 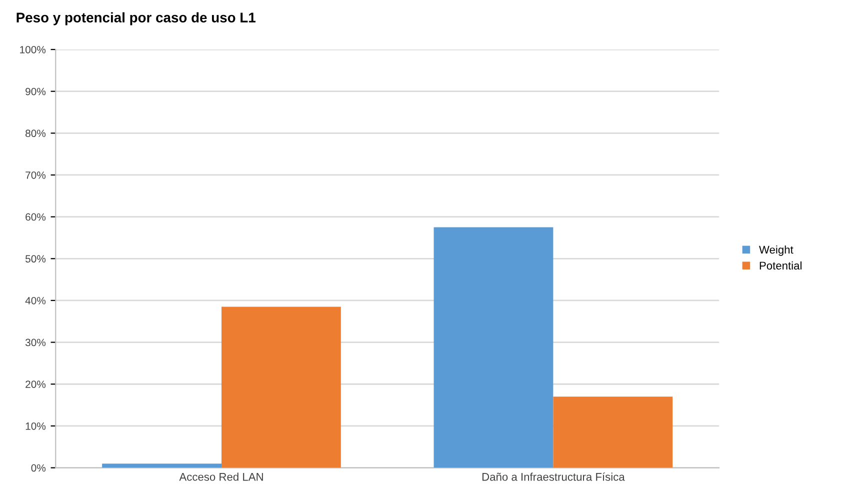 I want to click on y-tick-label: 40%, so click(x=35, y=300).